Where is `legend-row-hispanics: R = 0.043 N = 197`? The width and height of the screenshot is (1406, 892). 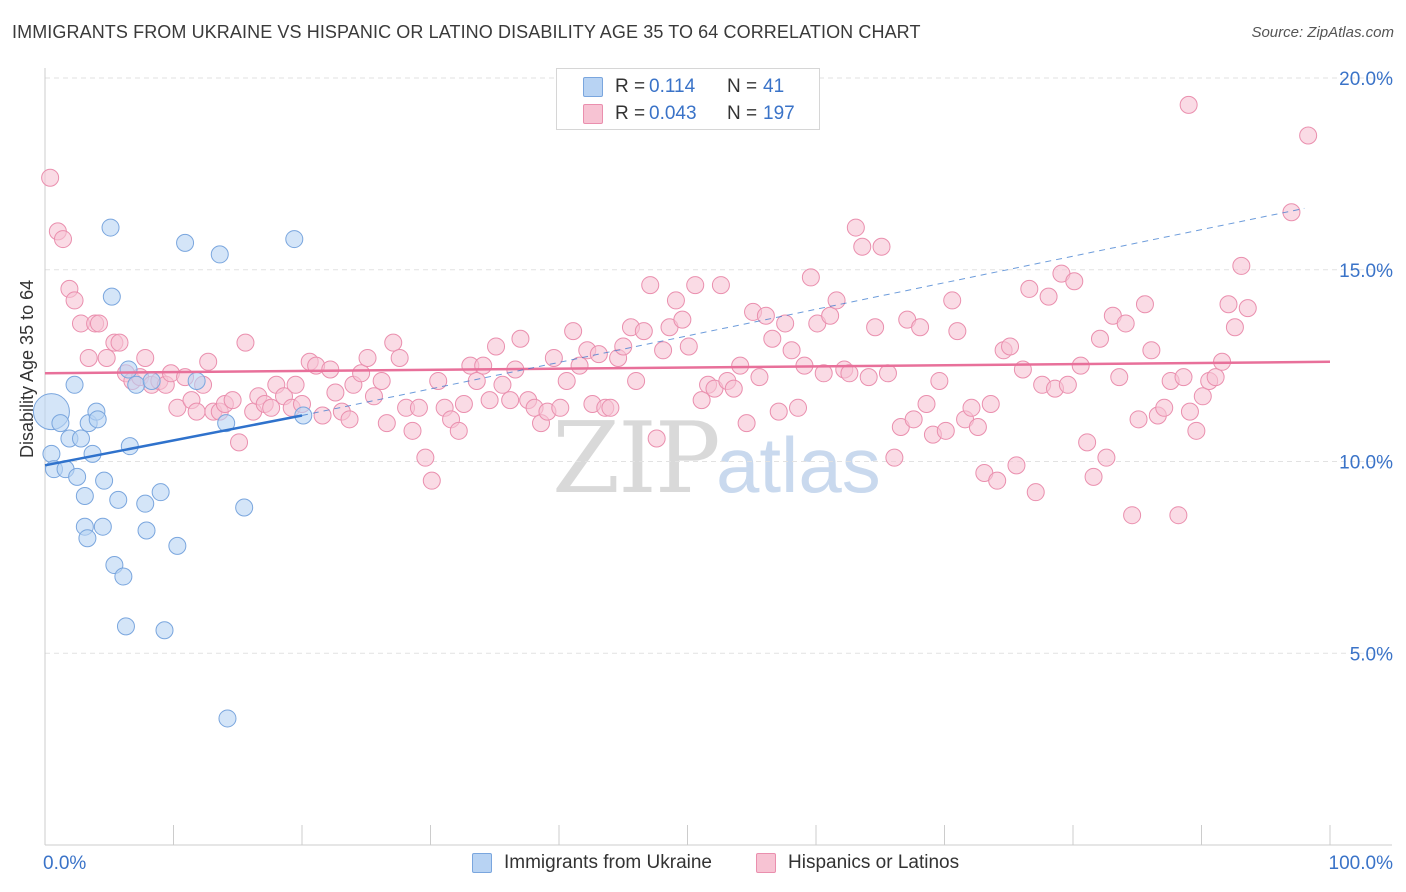
legend-row-hispanics: R = 0.043 N = 197 is located at coordinates (688, 114).